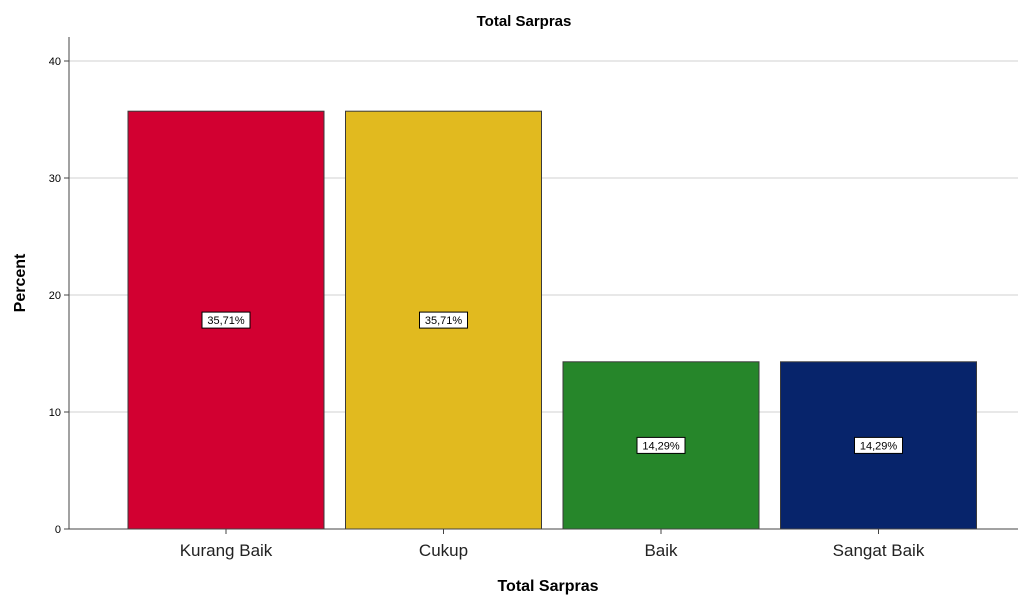 The image size is (1028, 598). What do you see at coordinates (552, 544) in the screenshot?
I see `x-tick-labels: Kurang Baik Cukup Baik Sangat Baik` at bounding box center [552, 544].